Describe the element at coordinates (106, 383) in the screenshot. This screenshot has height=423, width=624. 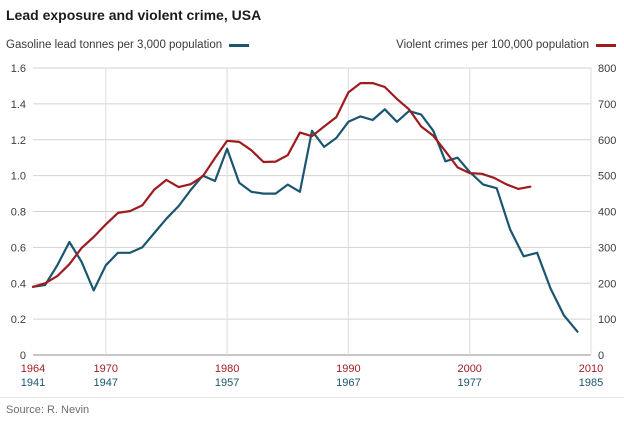
I see `x-tick-lead-year: 1947` at that location.